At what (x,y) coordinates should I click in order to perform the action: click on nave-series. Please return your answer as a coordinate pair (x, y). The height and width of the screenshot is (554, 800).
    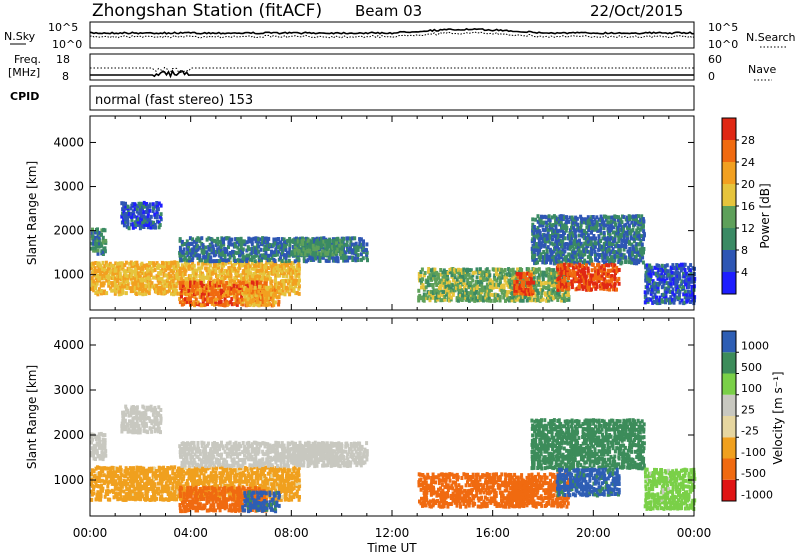
    Looking at the image, I should click on (392, 70).